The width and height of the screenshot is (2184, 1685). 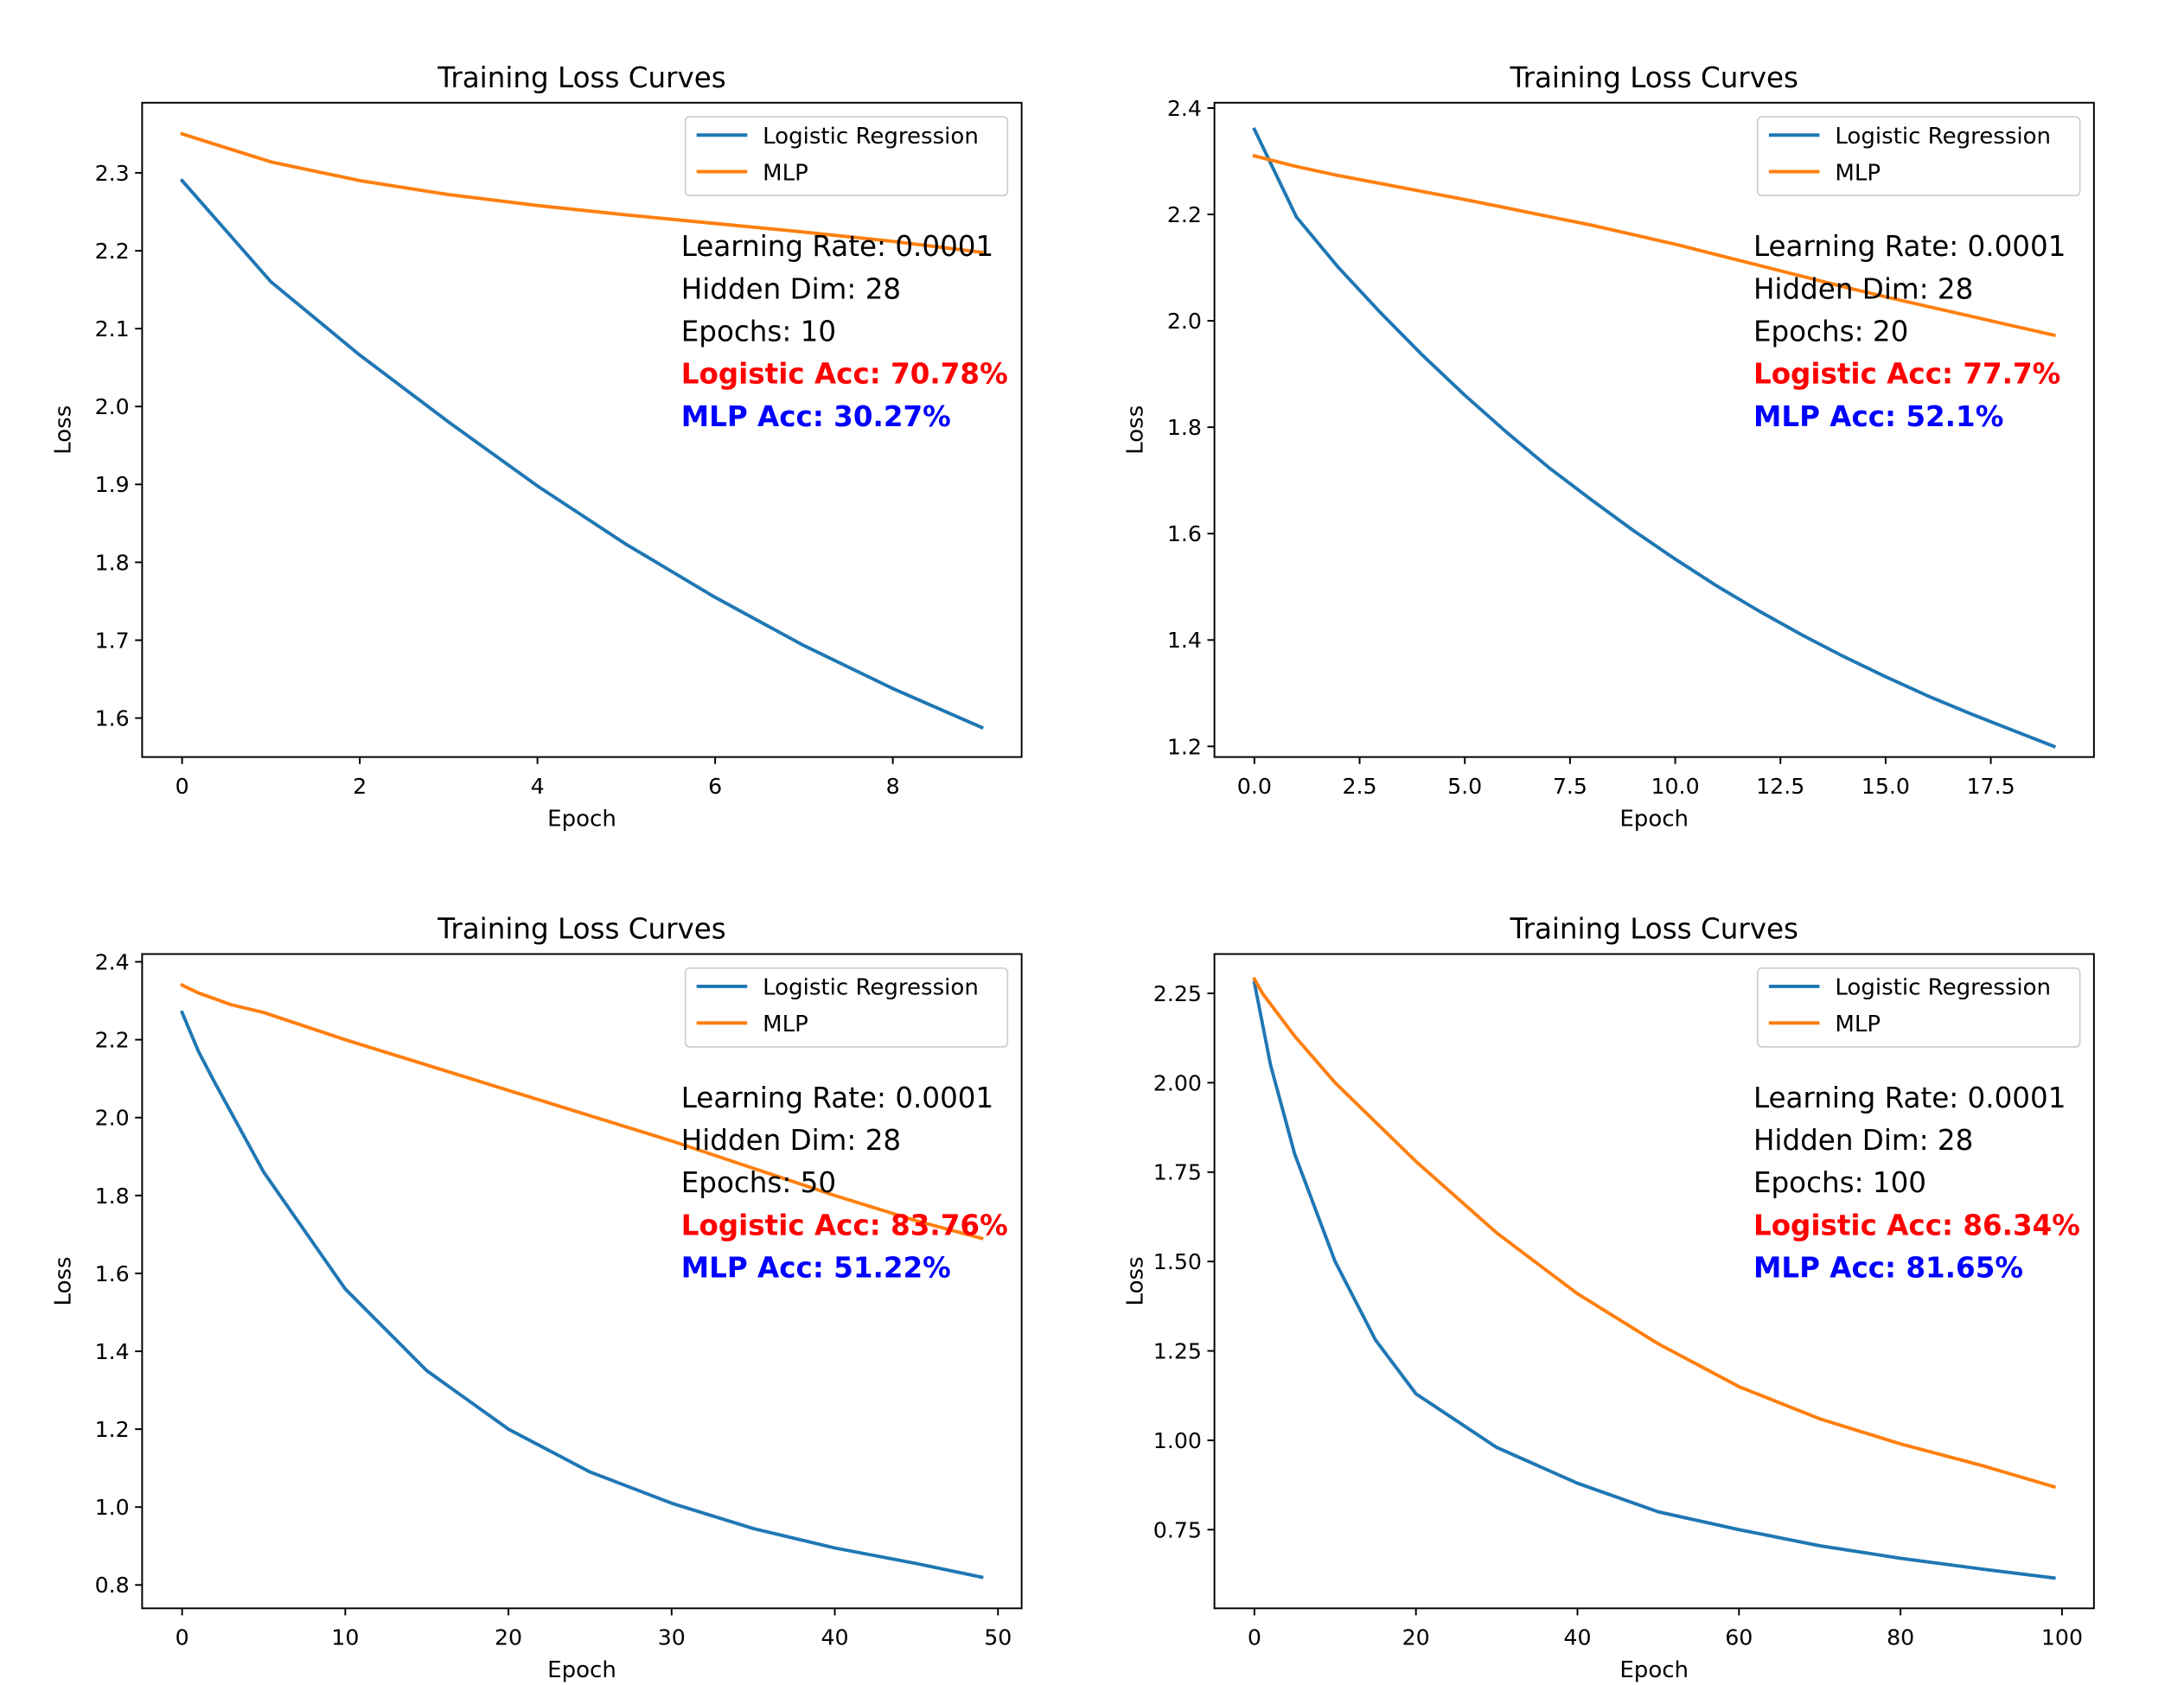 What do you see at coordinates (1177, 1082) in the screenshot?
I see `y-tick-label: 2.00` at bounding box center [1177, 1082].